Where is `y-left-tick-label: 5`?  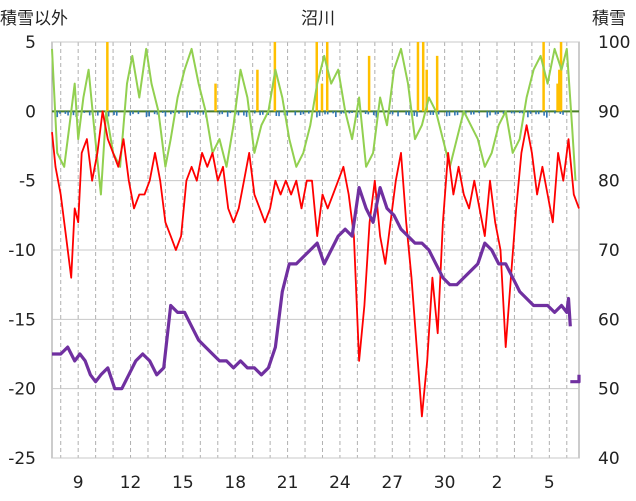 y-left-tick-label: 5 is located at coordinates (30, 43).